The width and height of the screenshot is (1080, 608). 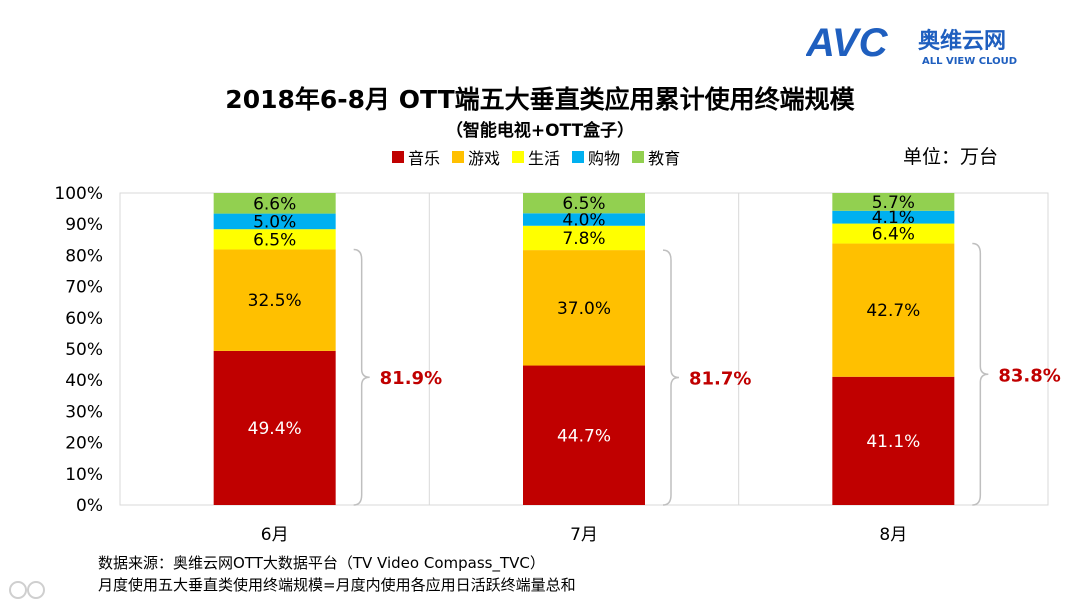 I want to click on data-label: 32.5%, so click(x=275, y=301).